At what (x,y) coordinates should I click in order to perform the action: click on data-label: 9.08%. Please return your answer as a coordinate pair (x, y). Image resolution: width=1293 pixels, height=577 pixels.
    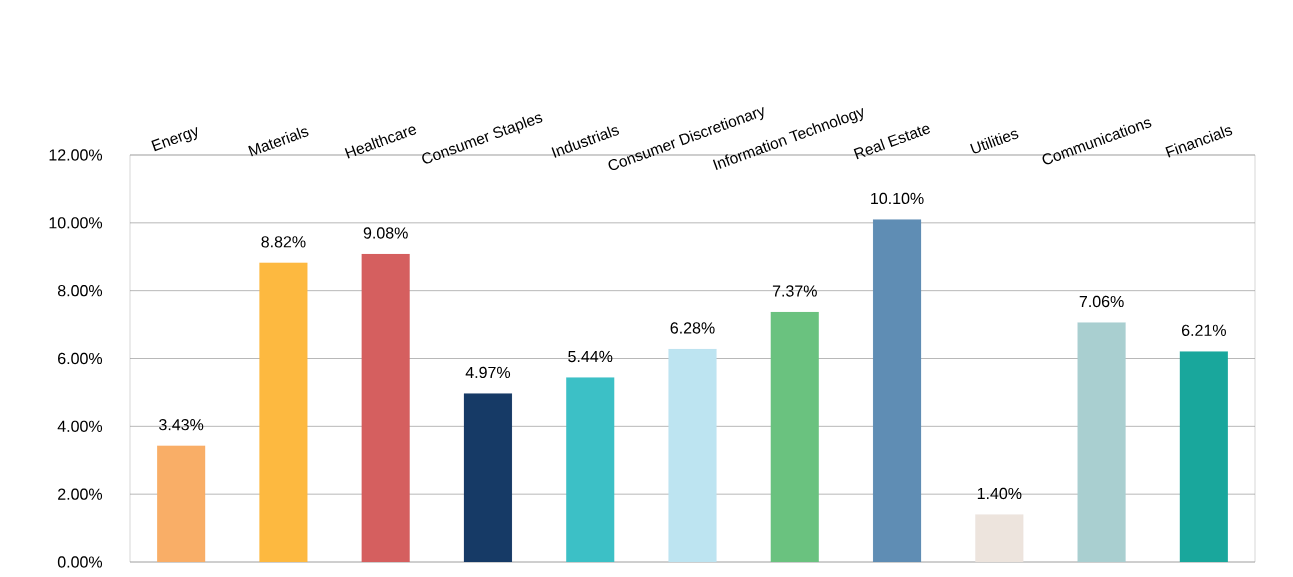
    Looking at the image, I should click on (385, 233).